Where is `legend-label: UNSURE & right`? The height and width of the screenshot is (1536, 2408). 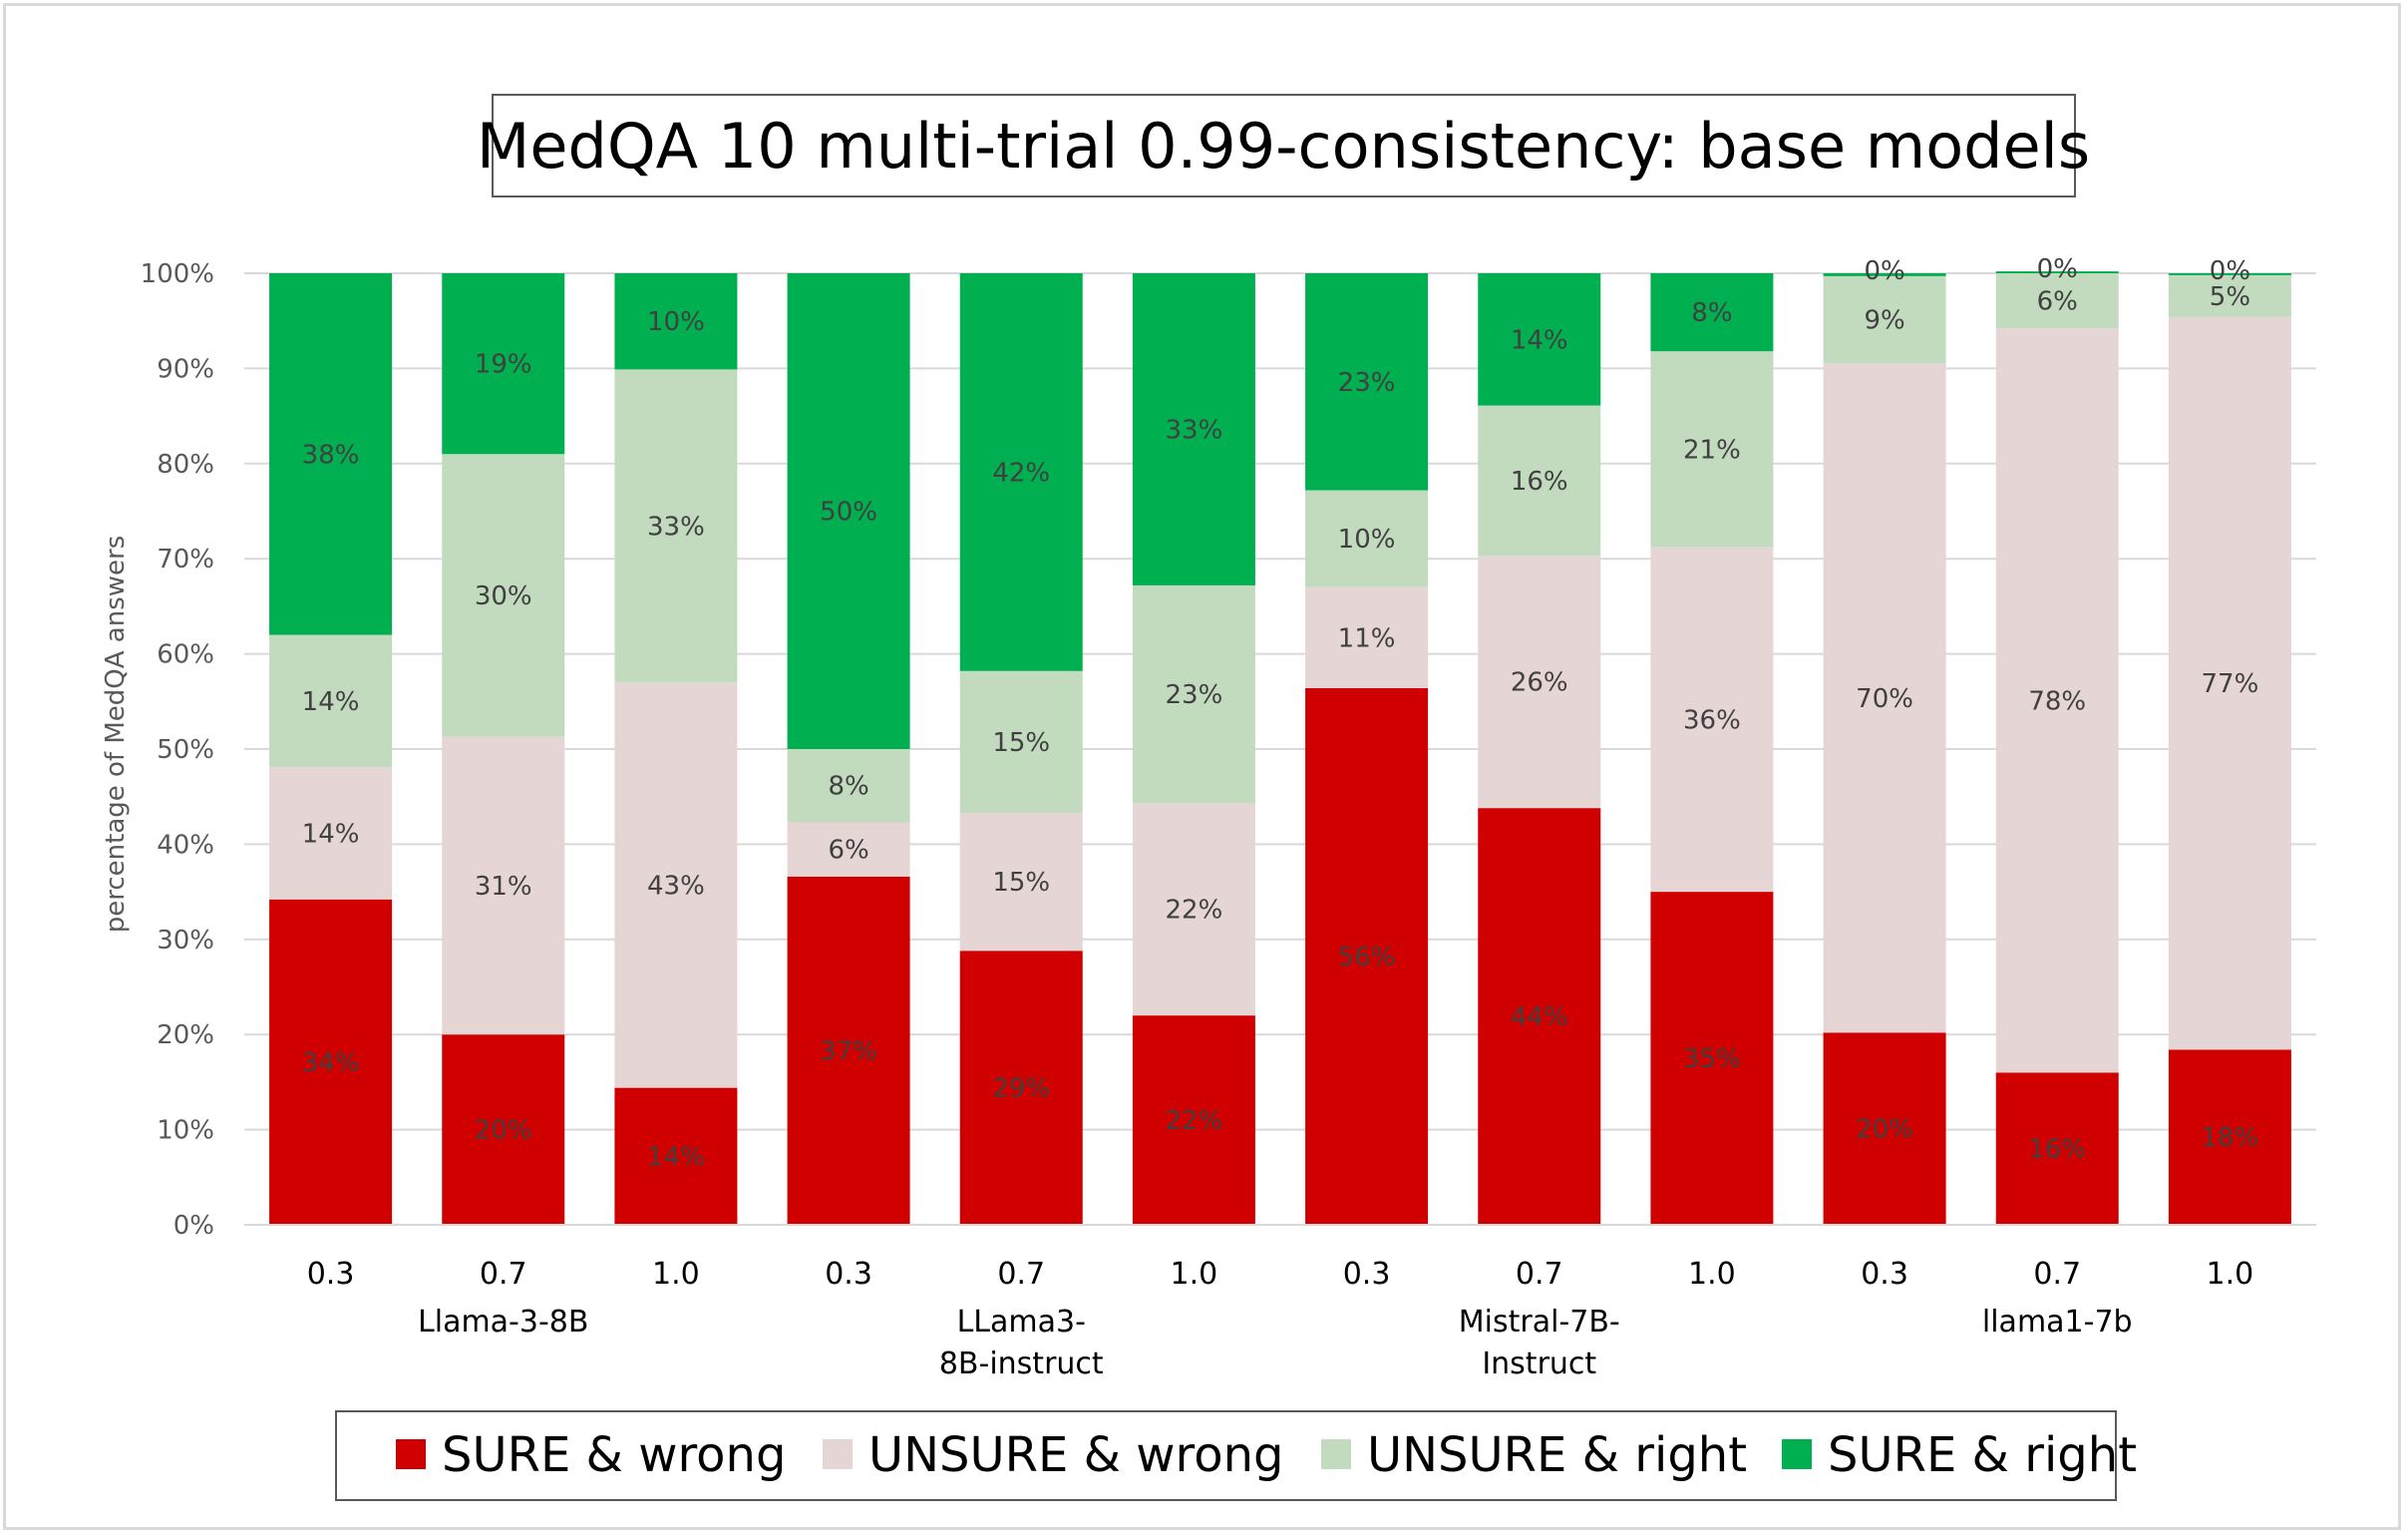 legend-label: UNSURE & right is located at coordinates (1557, 1455).